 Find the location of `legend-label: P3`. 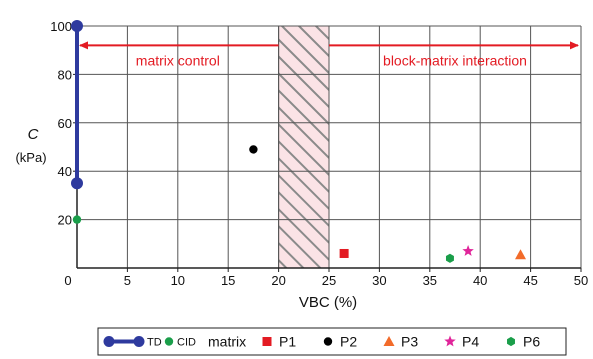

legend-label: P3 is located at coordinates (409, 342).